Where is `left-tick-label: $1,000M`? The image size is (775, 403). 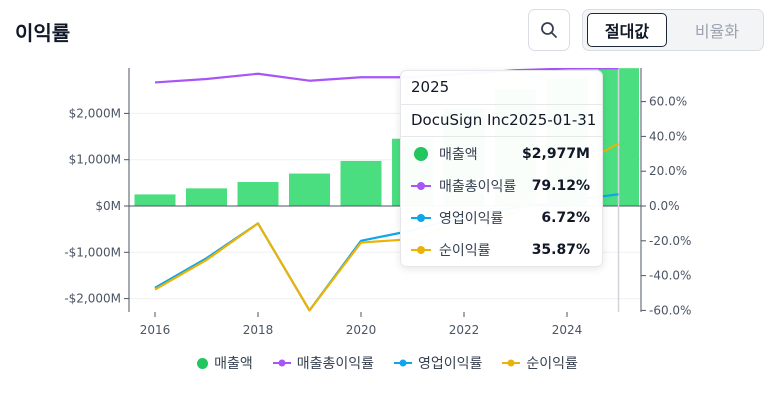 left-tick-label: $1,000M is located at coordinates (95, 160).